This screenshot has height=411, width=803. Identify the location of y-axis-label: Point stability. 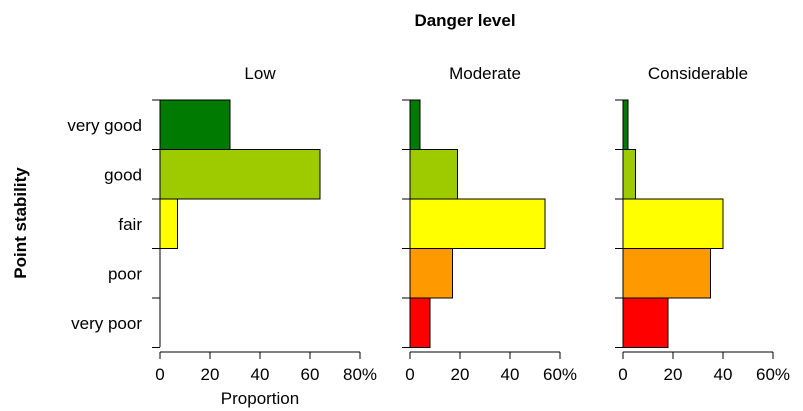
(20, 223).